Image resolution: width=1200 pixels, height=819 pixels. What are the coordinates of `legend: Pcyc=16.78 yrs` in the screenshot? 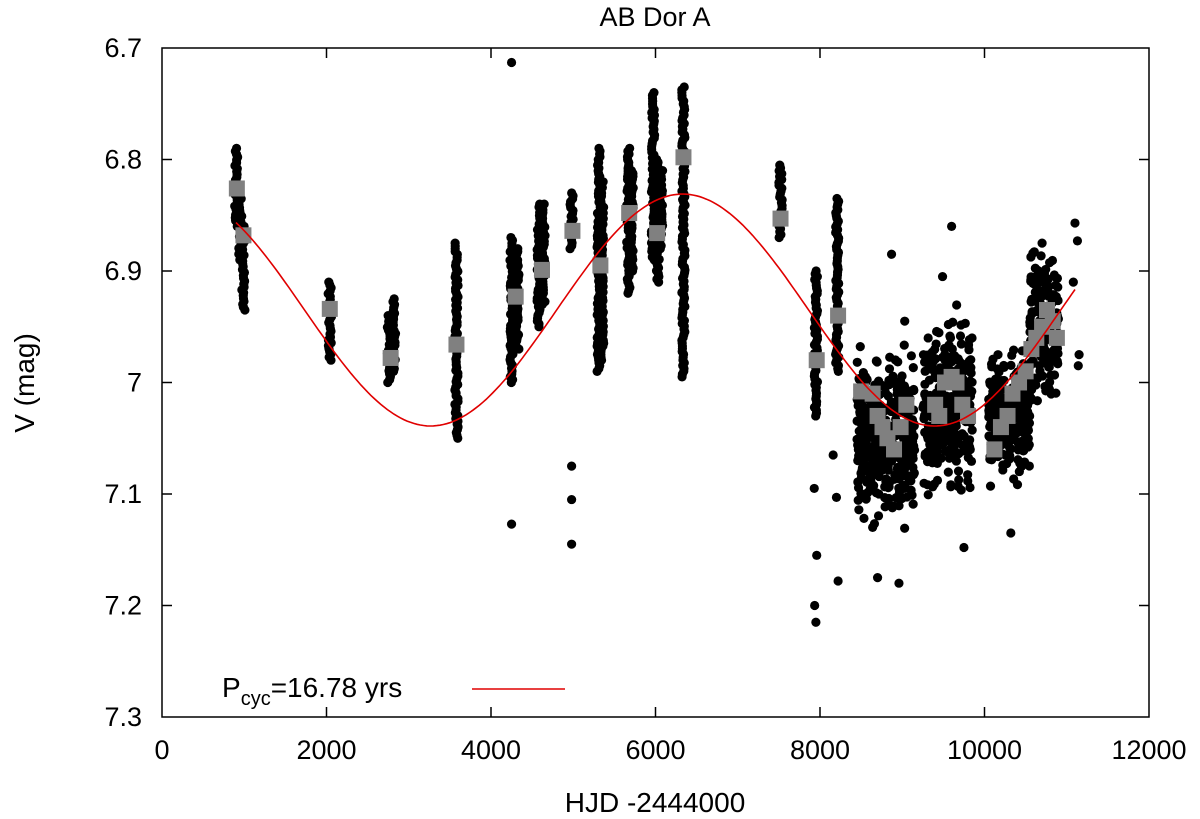 It's located at (393, 691).